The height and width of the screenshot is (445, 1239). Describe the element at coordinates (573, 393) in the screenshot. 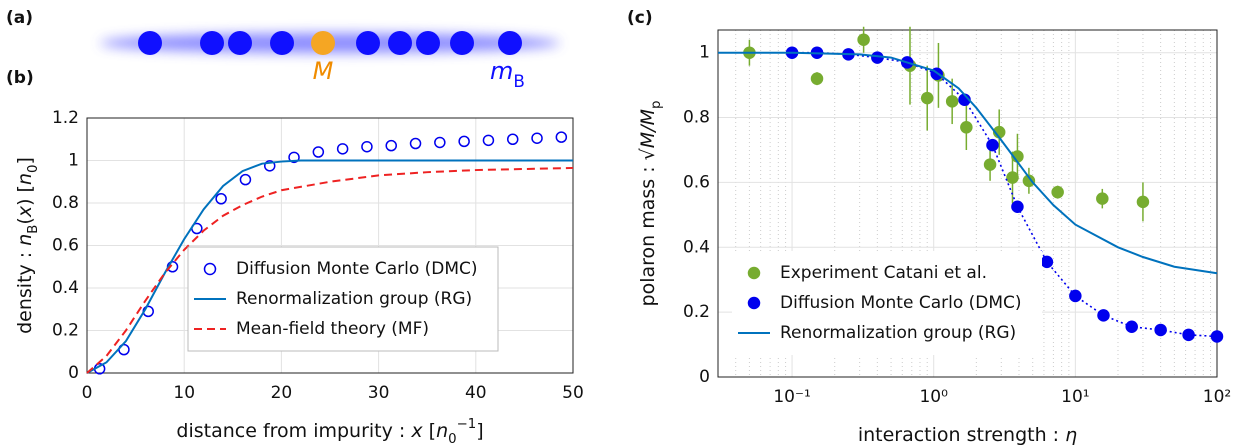

I see `x-tick-label: 50` at that location.